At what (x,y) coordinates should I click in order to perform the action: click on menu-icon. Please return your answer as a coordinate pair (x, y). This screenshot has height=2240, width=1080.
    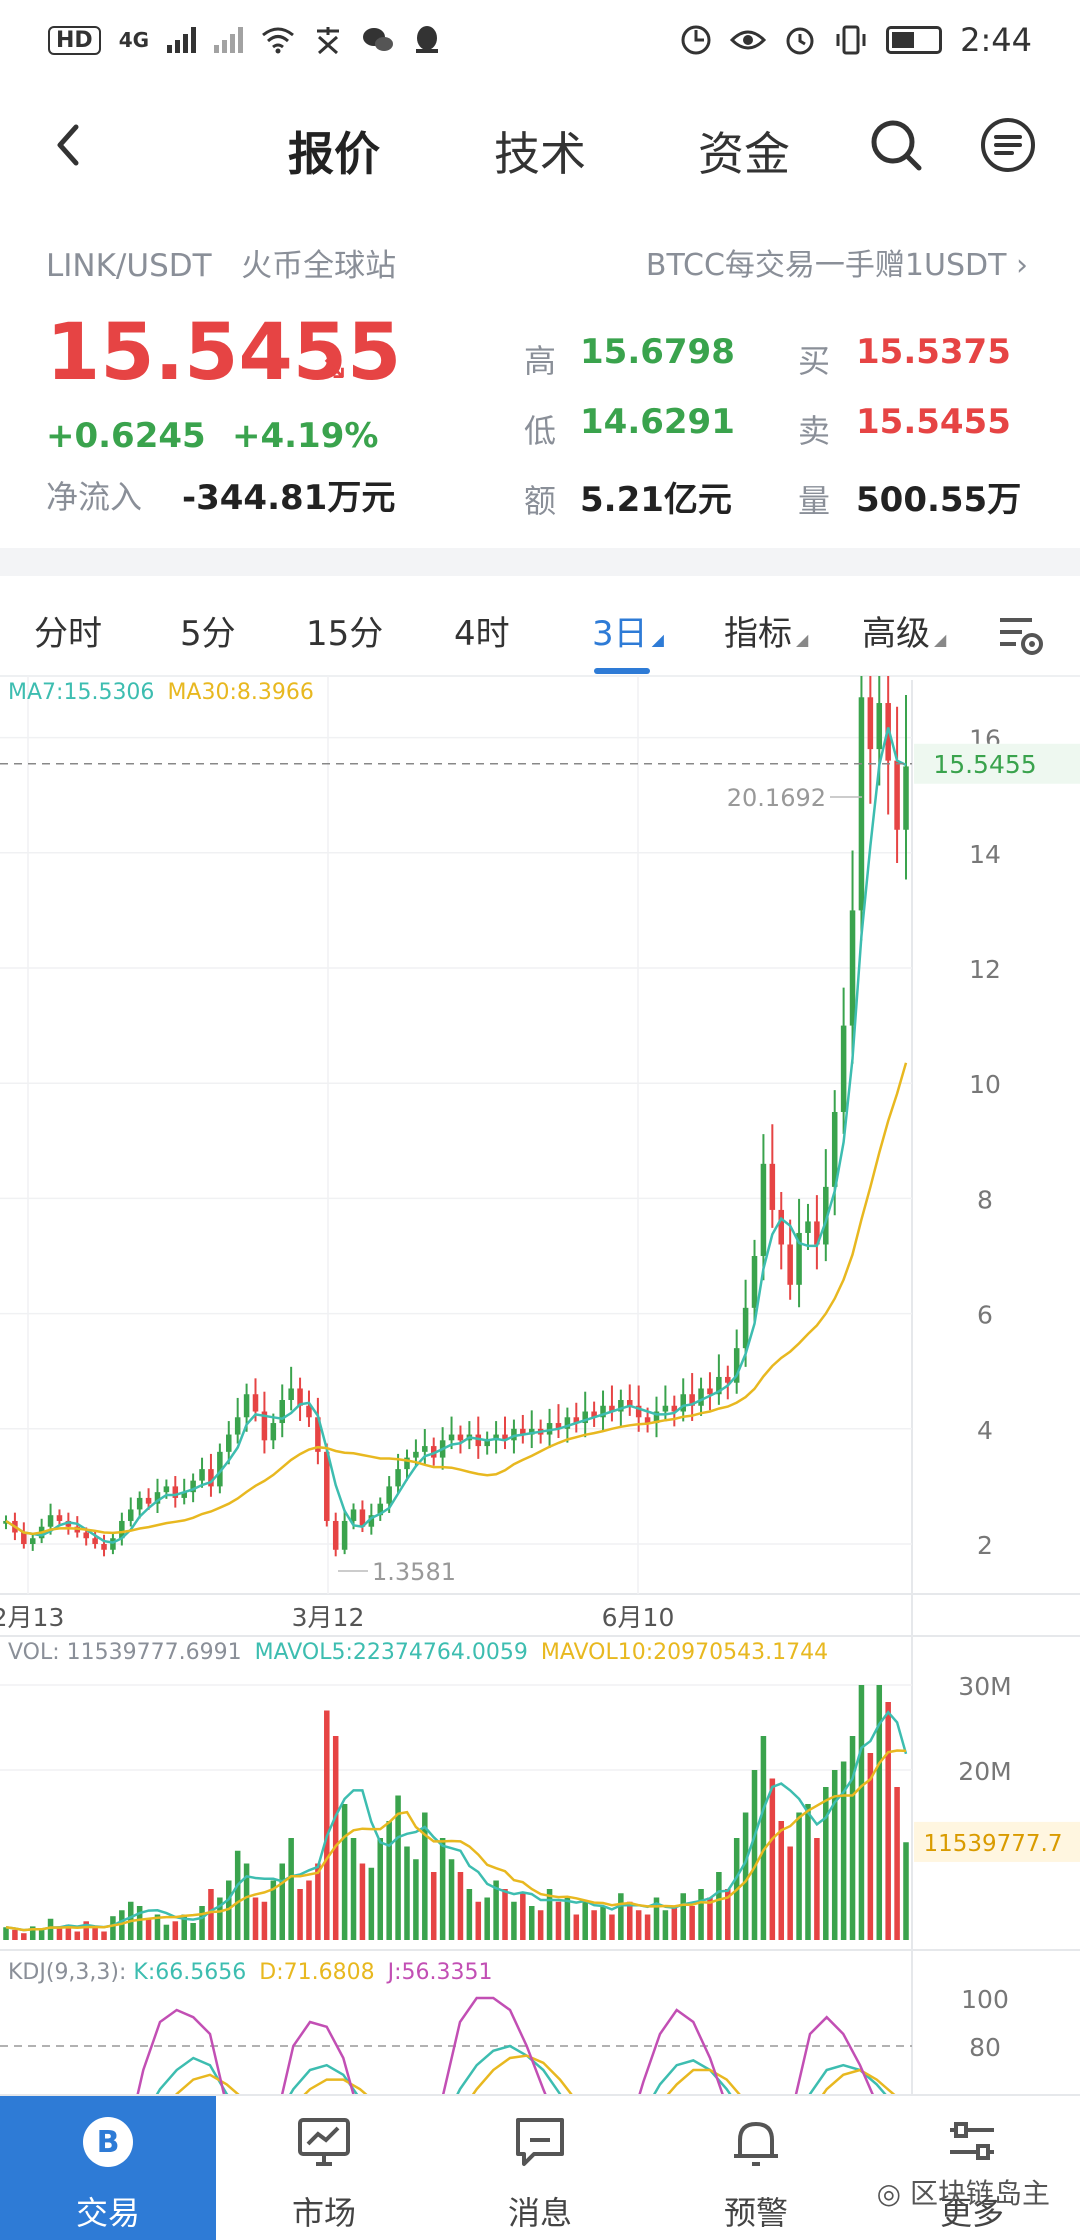
    Looking at the image, I should click on (1008, 145).